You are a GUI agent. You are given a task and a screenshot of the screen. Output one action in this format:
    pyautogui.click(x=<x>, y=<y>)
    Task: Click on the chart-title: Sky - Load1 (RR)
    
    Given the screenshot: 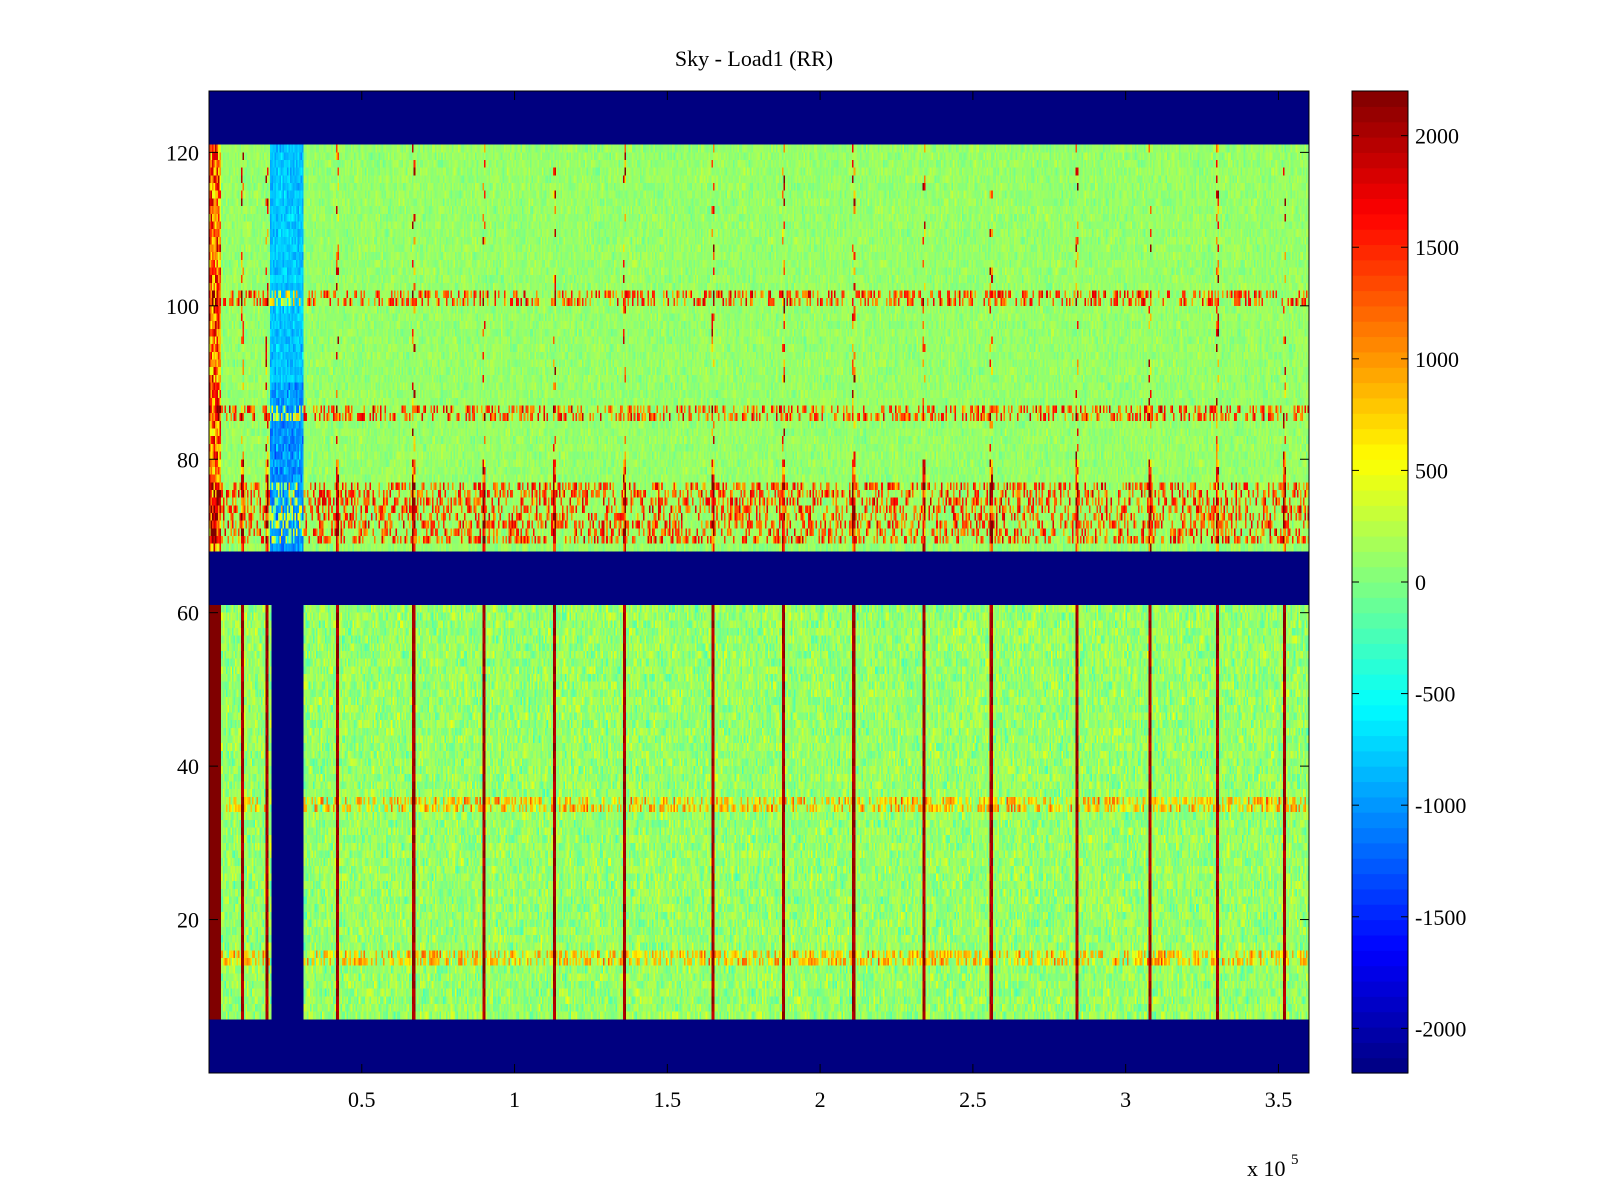 What is the action you would take?
    pyautogui.click(x=754, y=58)
    